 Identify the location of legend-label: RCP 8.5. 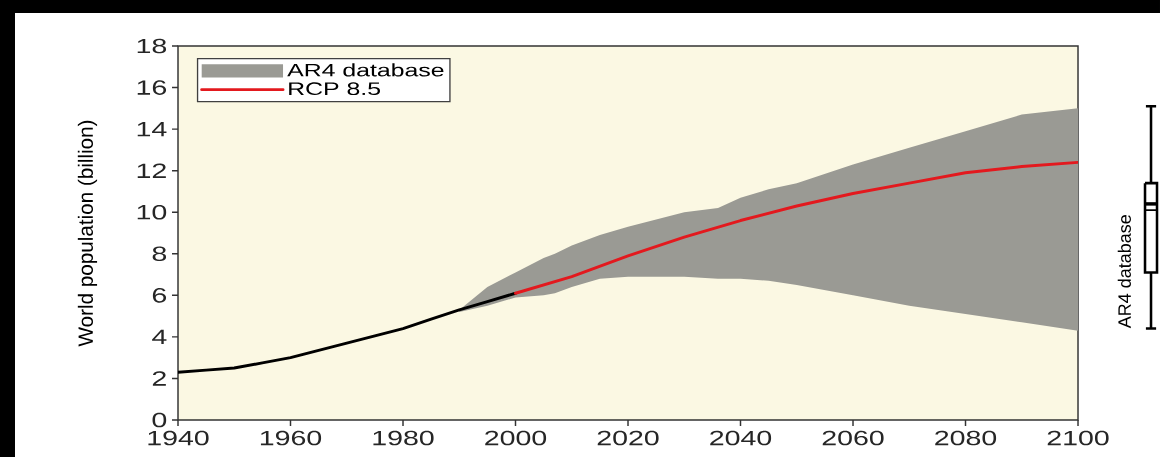
(334, 89).